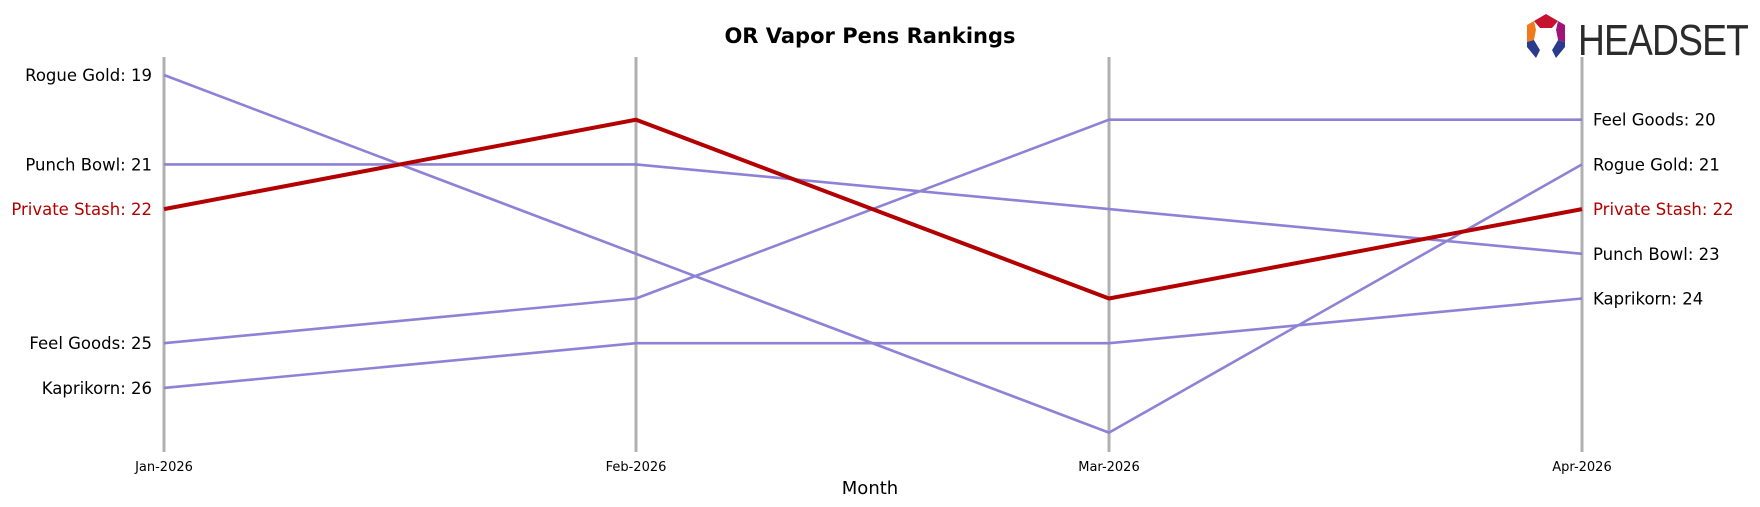 The width and height of the screenshot is (1760, 507). I want to click on end-rank-label: Private Stash: 22, so click(1663, 209).